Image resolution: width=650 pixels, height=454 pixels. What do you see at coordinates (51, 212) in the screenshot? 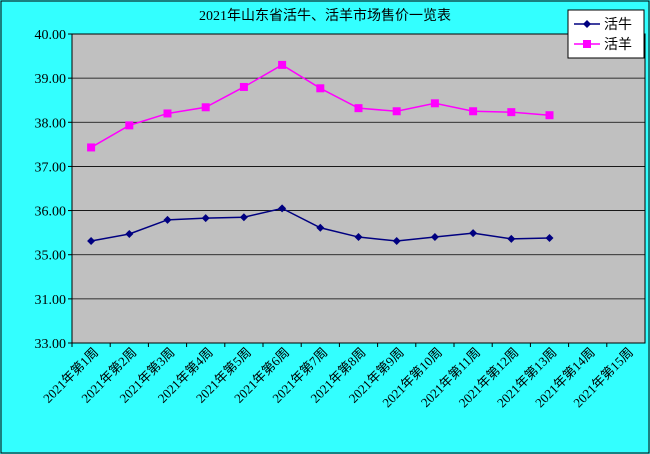
I see `y-tick-label: 36.00` at bounding box center [51, 212].